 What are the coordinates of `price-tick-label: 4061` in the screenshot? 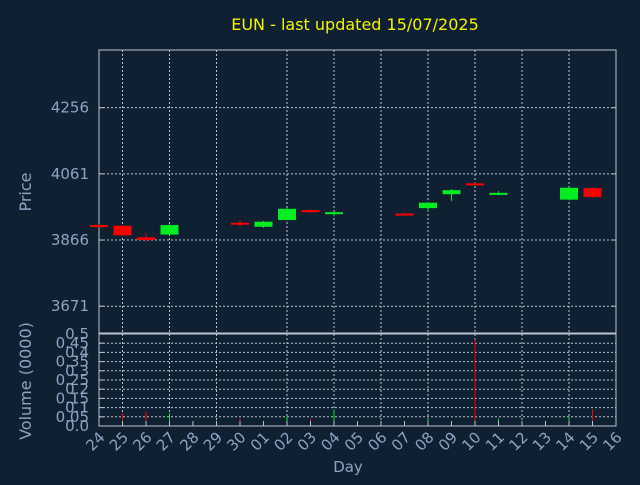 It's located at (70, 174).